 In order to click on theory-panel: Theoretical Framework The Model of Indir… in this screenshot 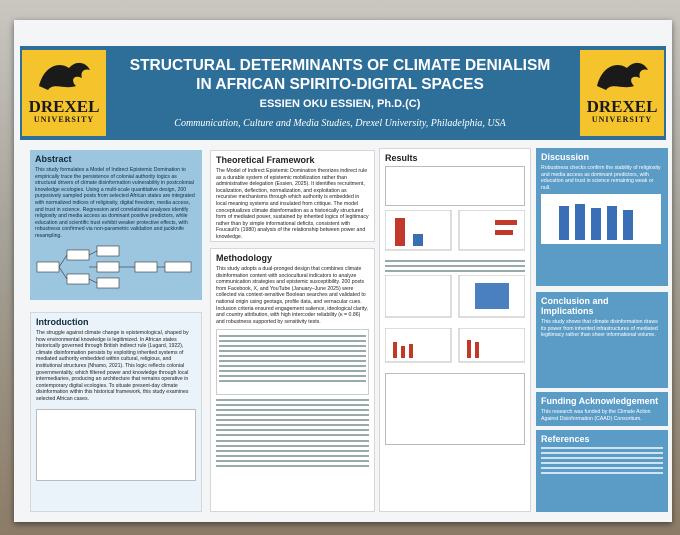, I will do `click(292, 196)`.